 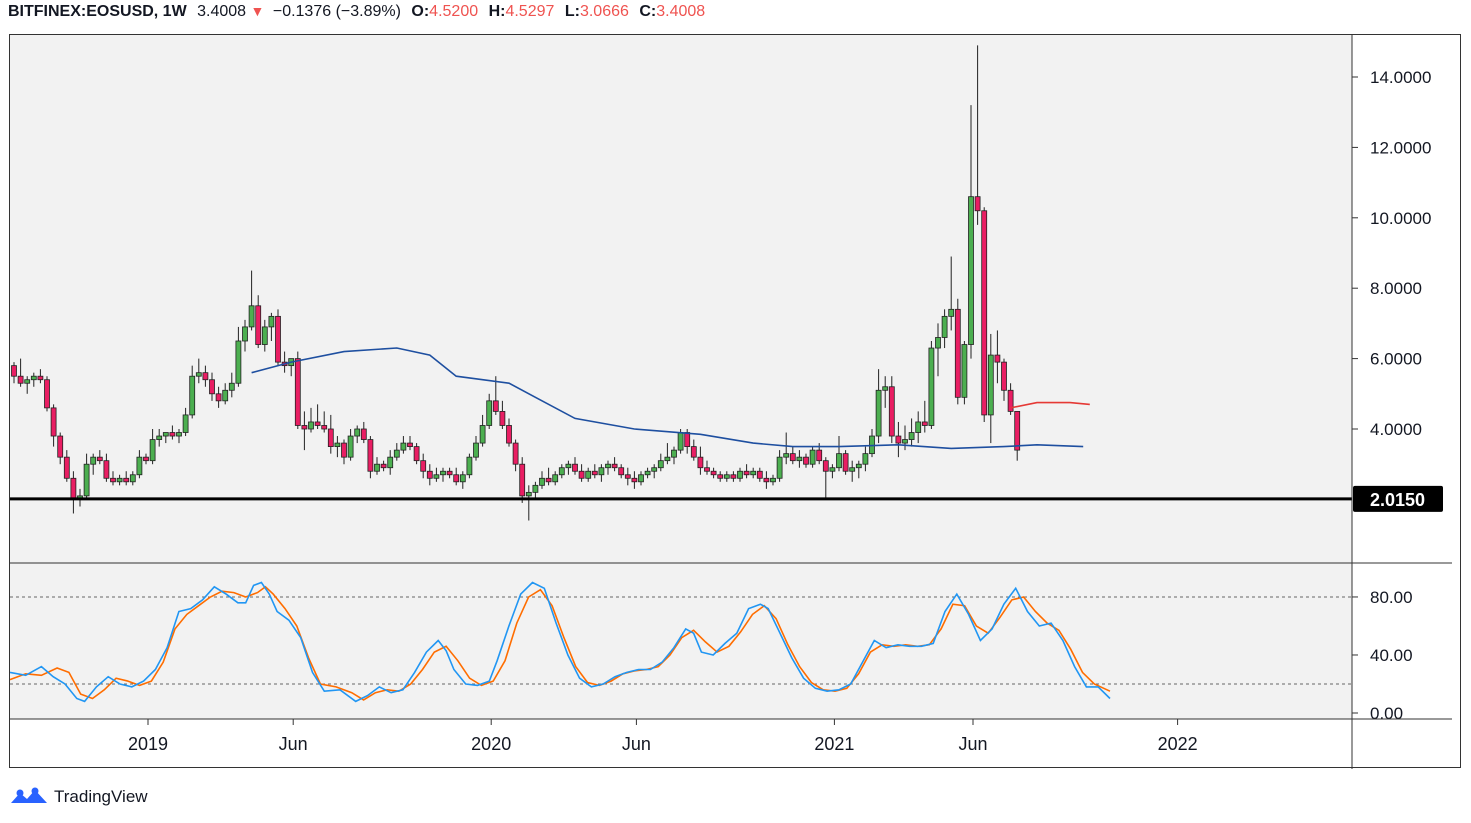 I want to click on stoch-tick-label: 0.00, so click(x=1386, y=713).